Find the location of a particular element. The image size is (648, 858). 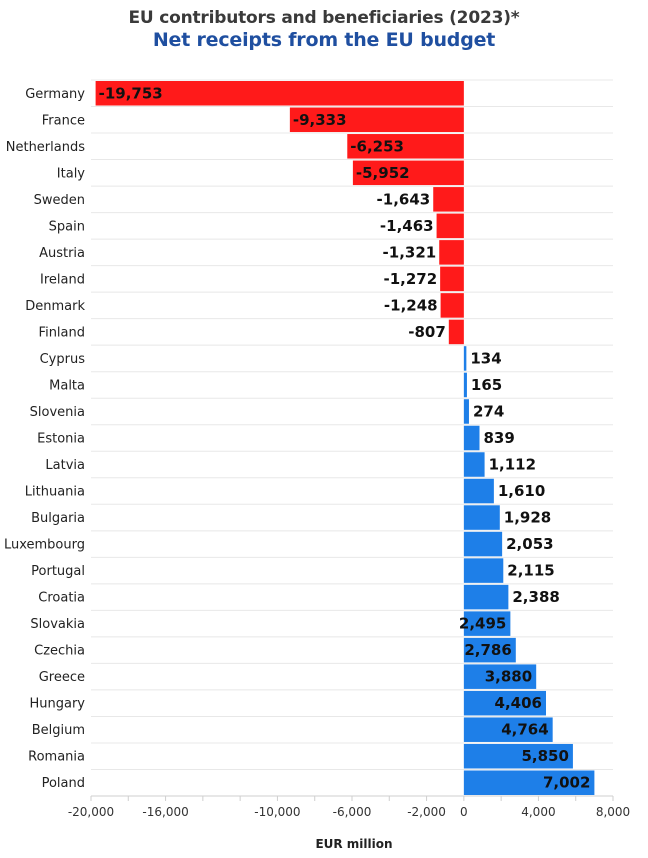

value-label: -9,333 is located at coordinates (320, 120).